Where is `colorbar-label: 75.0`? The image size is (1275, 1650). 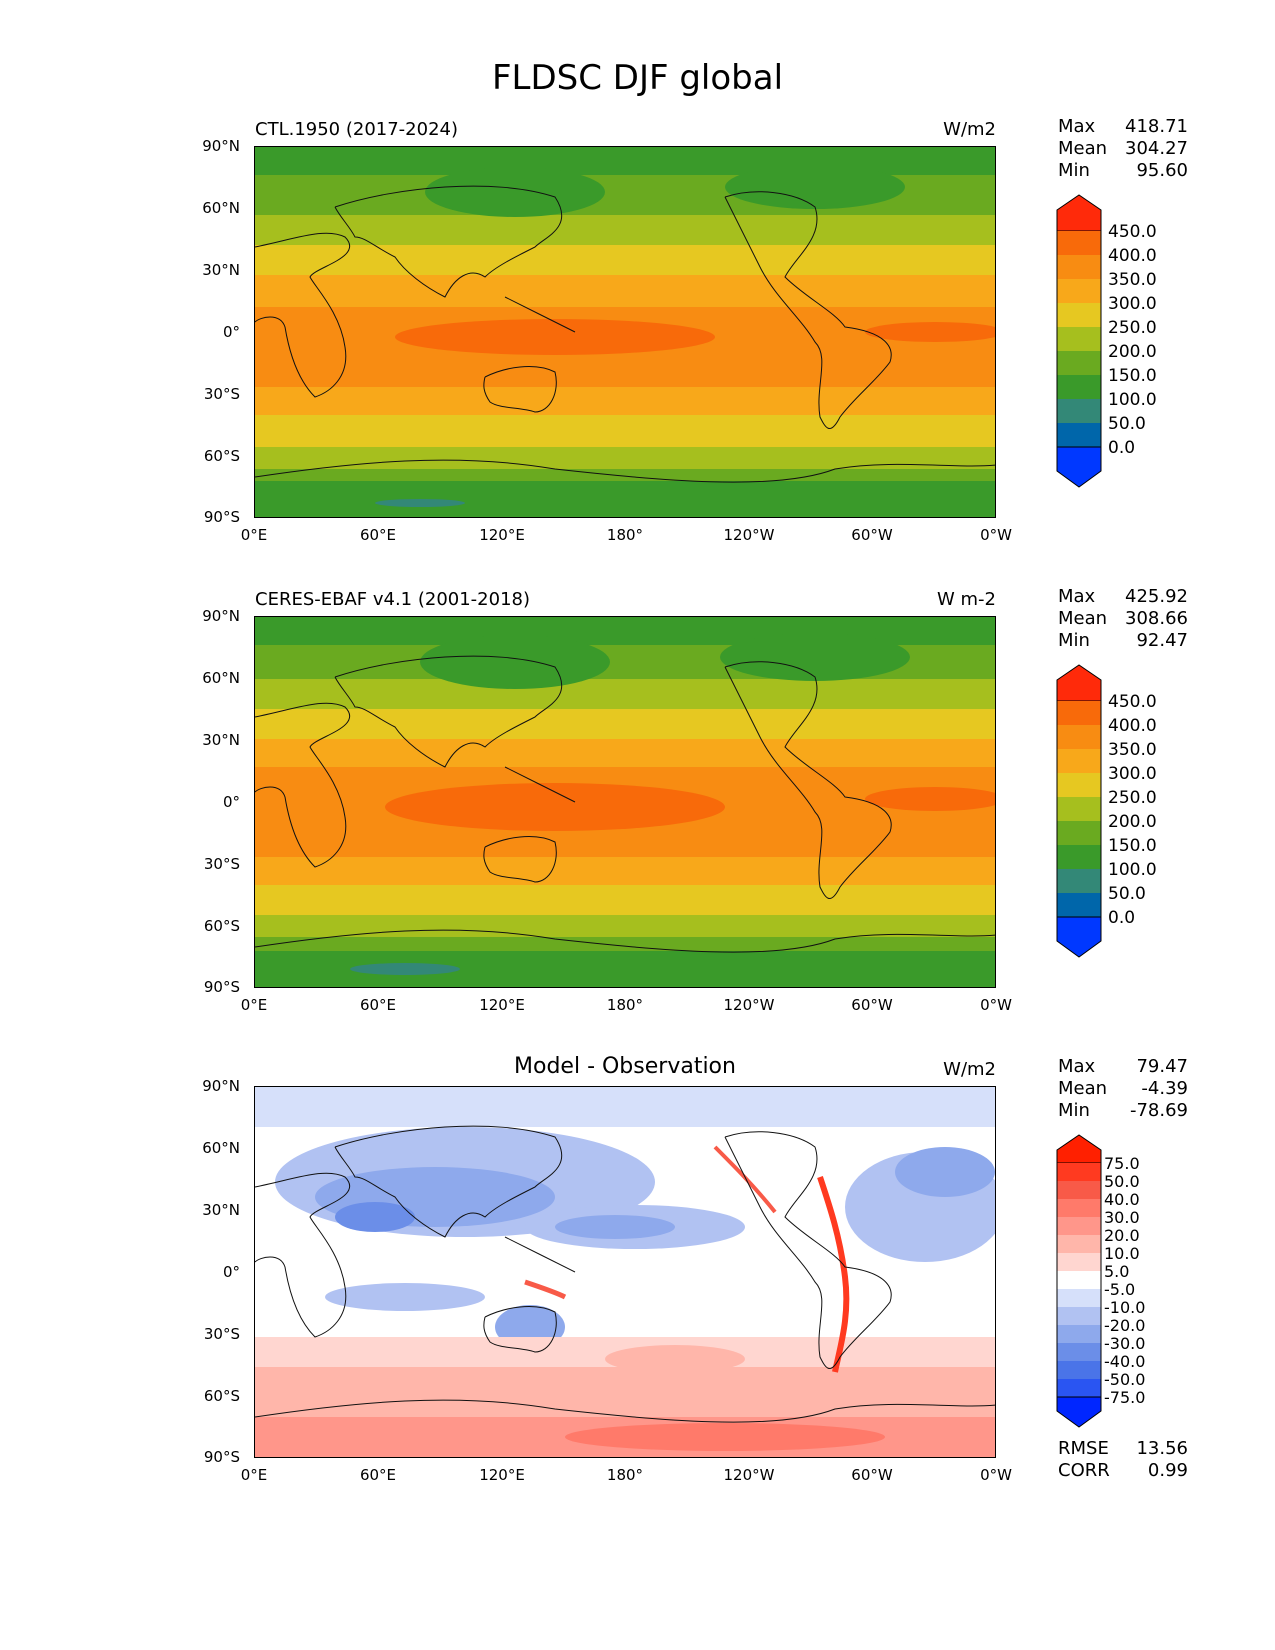
colorbar-label: 75.0 is located at coordinates (1122, 1163).